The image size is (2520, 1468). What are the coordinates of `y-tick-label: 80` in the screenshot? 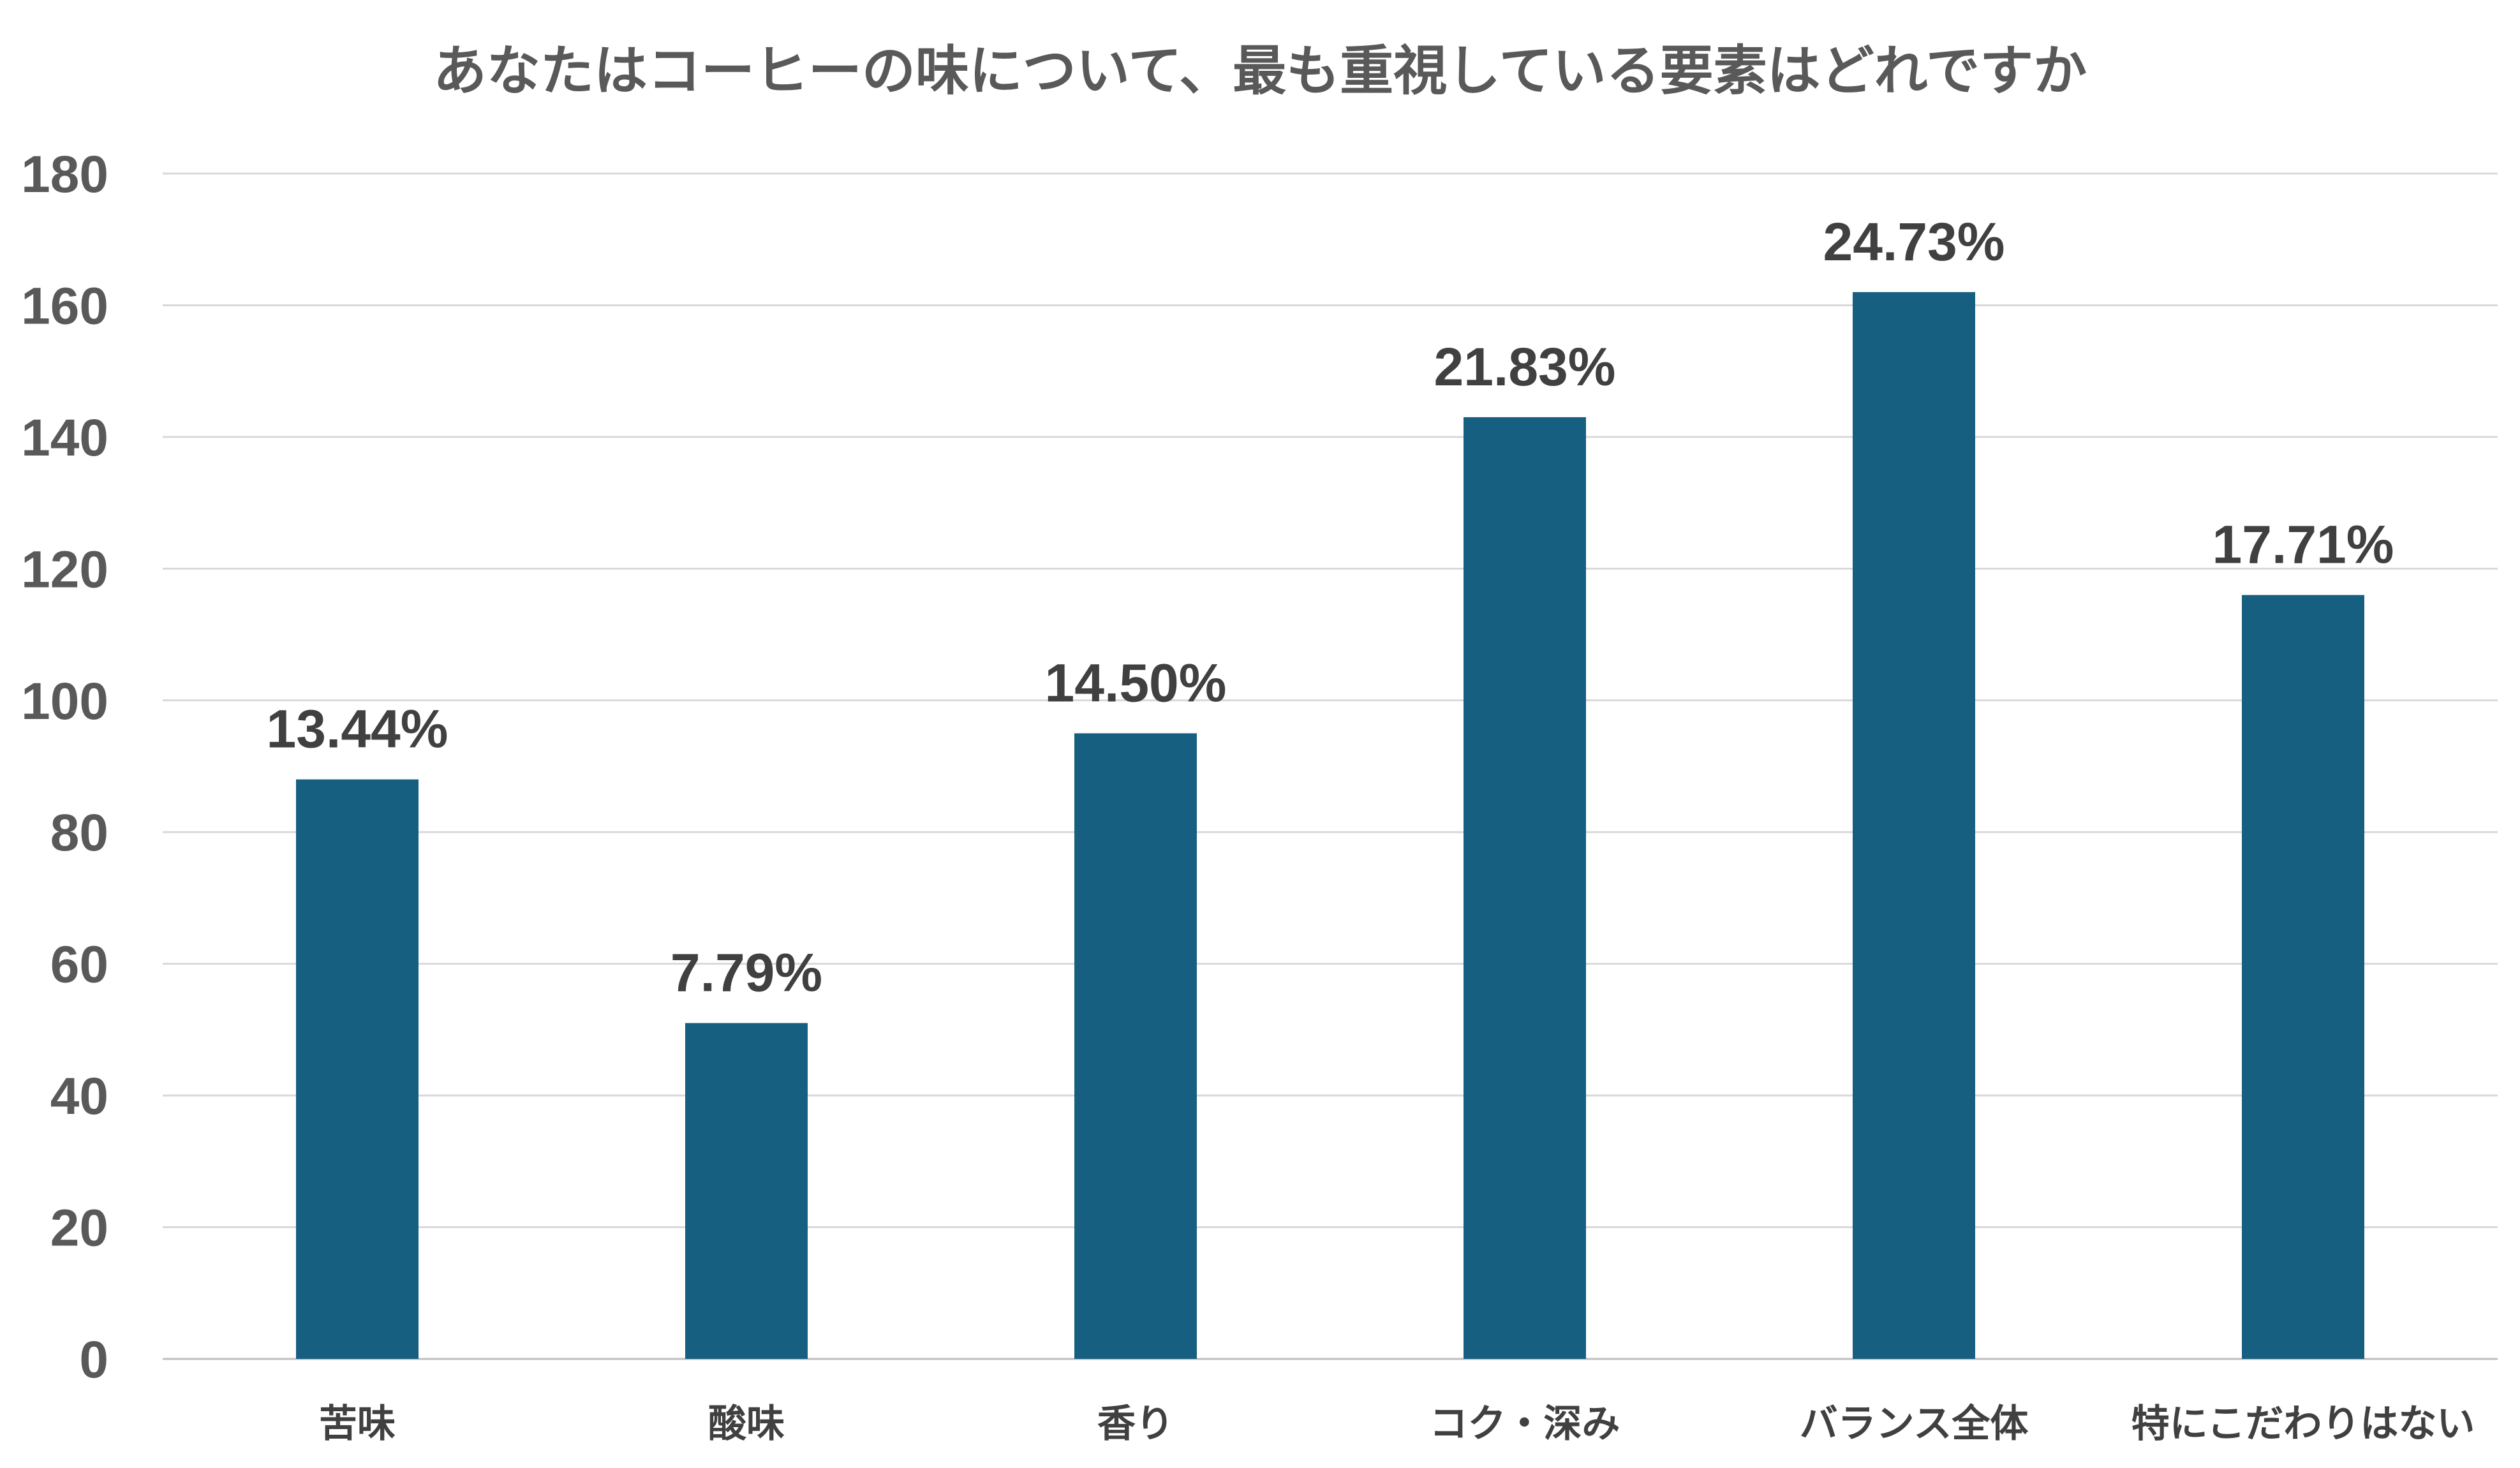 It's located at (79, 833).